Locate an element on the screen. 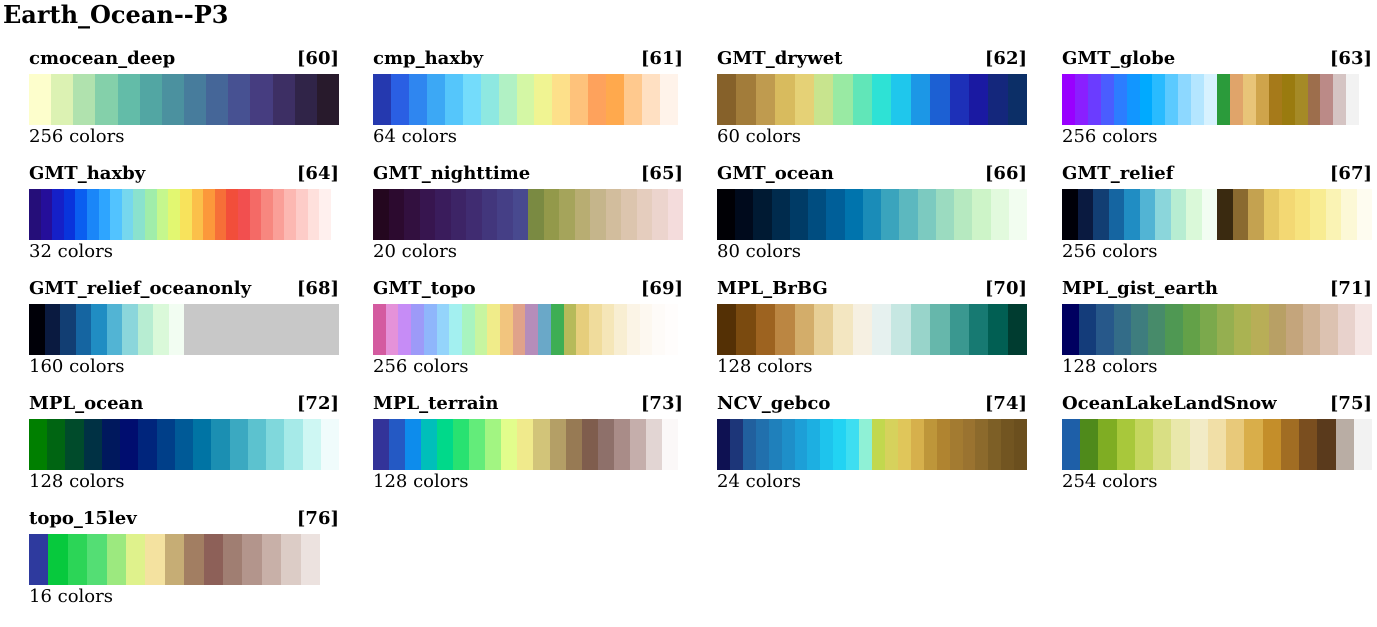 The width and height of the screenshot is (1377, 627). colormap-name: GMT_ocean is located at coordinates (775, 173).